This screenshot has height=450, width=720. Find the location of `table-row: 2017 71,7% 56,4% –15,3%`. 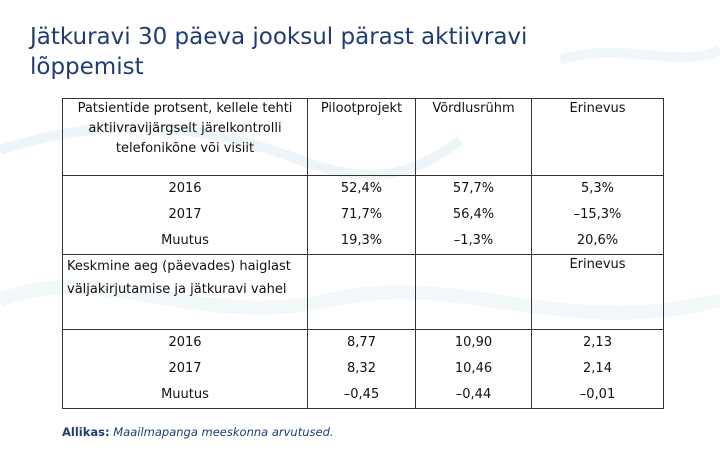

table-row: 2017 71,7% 56,4% –15,3% is located at coordinates (363, 215).